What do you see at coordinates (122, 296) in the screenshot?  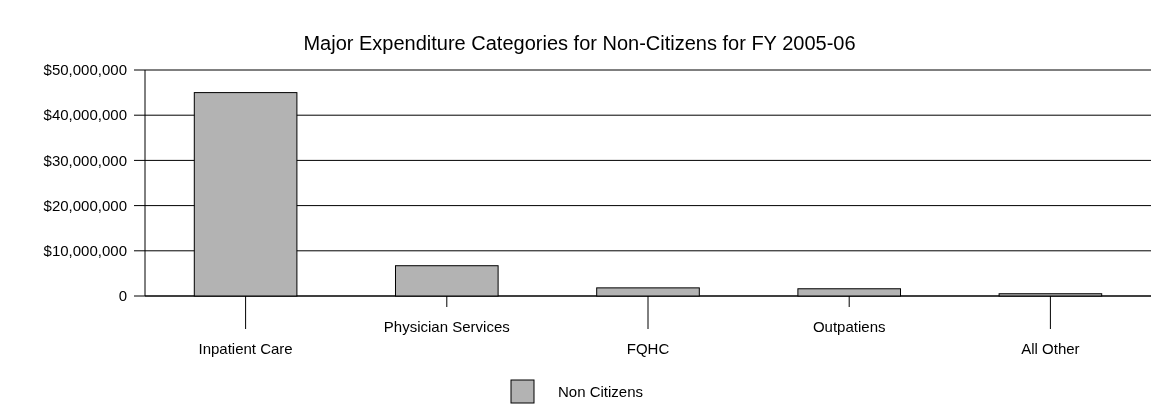 I see `y-tick-label: 0` at bounding box center [122, 296].